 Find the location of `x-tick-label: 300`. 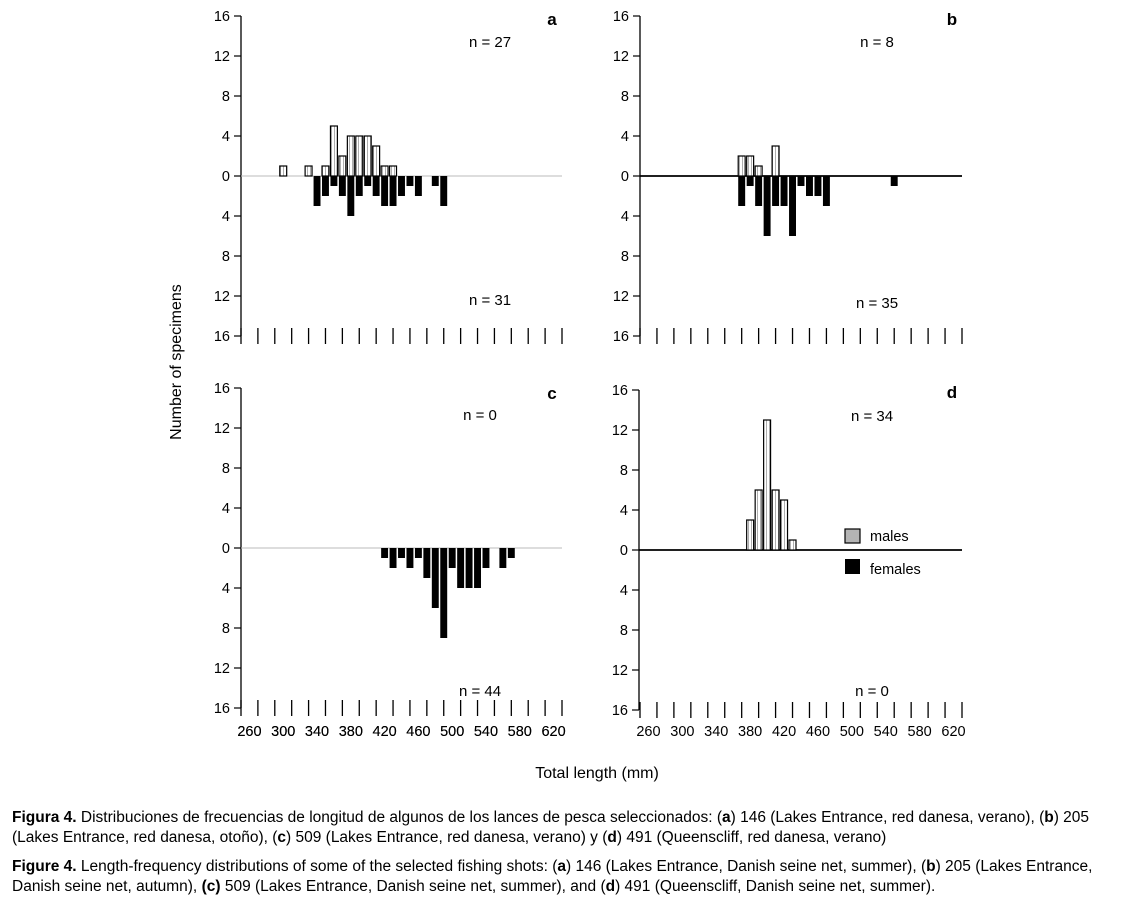

x-tick-label: 300 is located at coordinates (283, 732).